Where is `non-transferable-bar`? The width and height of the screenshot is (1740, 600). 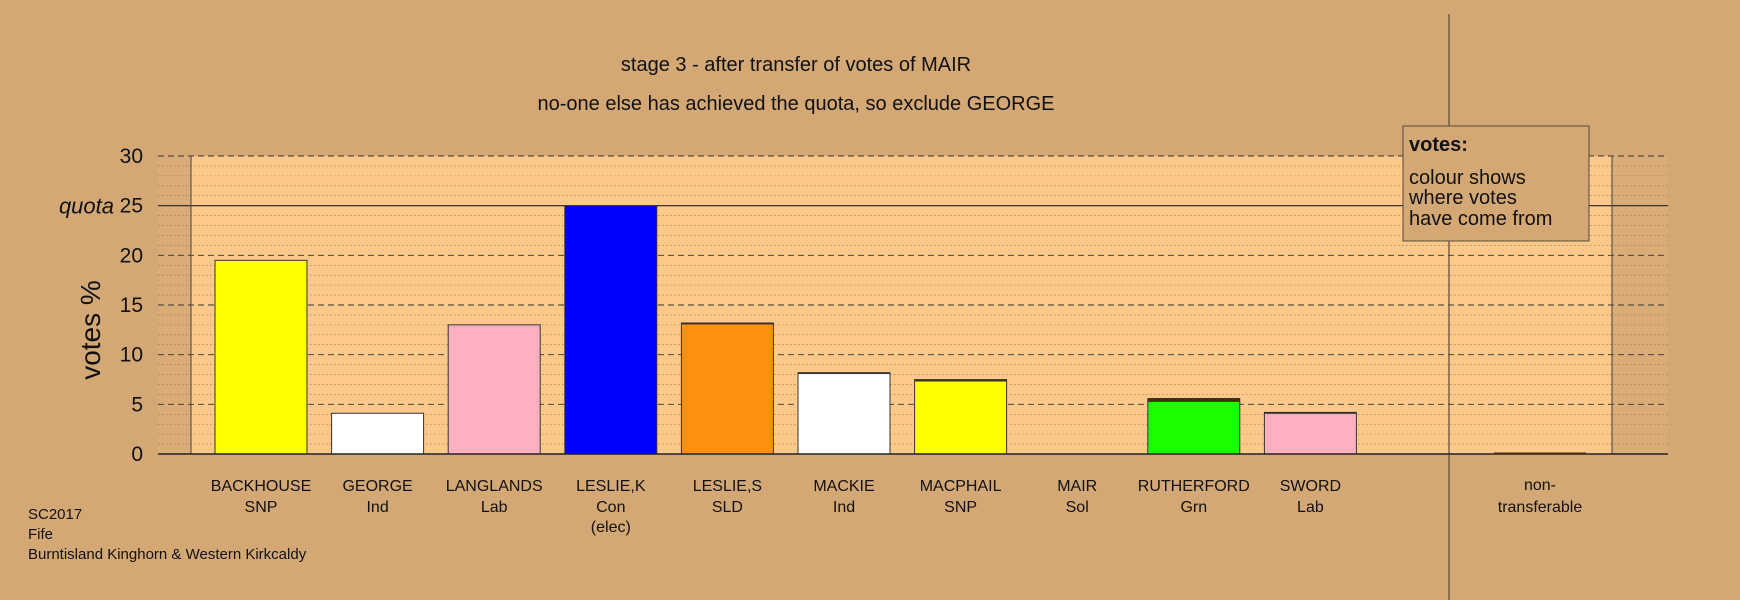
non-transferable-bar is located at coordinates (1540, 453).